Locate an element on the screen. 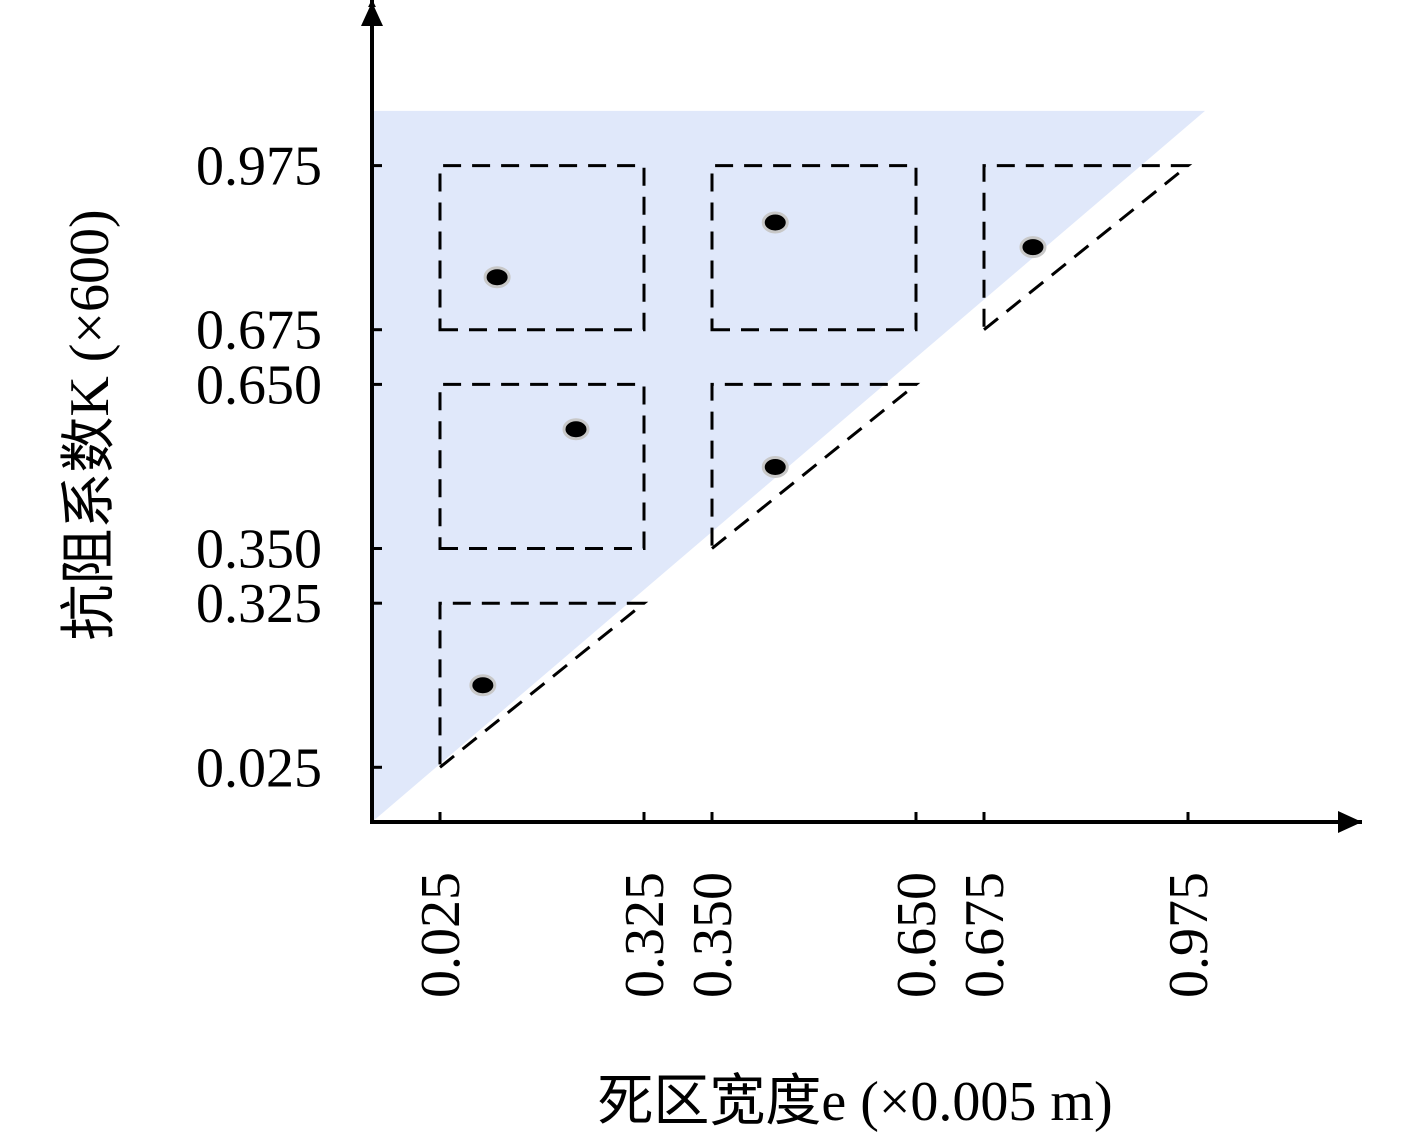 The width and height of the screenshot is (1417, 1145). x-tick-label: 0.350 is located at coordinates (713, 935).